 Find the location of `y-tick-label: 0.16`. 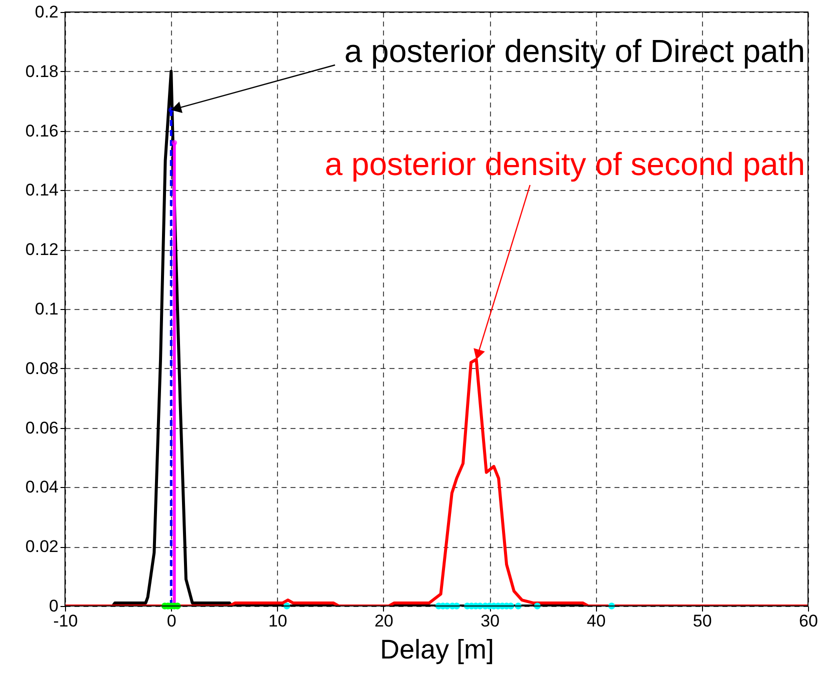

y-tick-label: 0.16 is located at coordinates (41, 130).